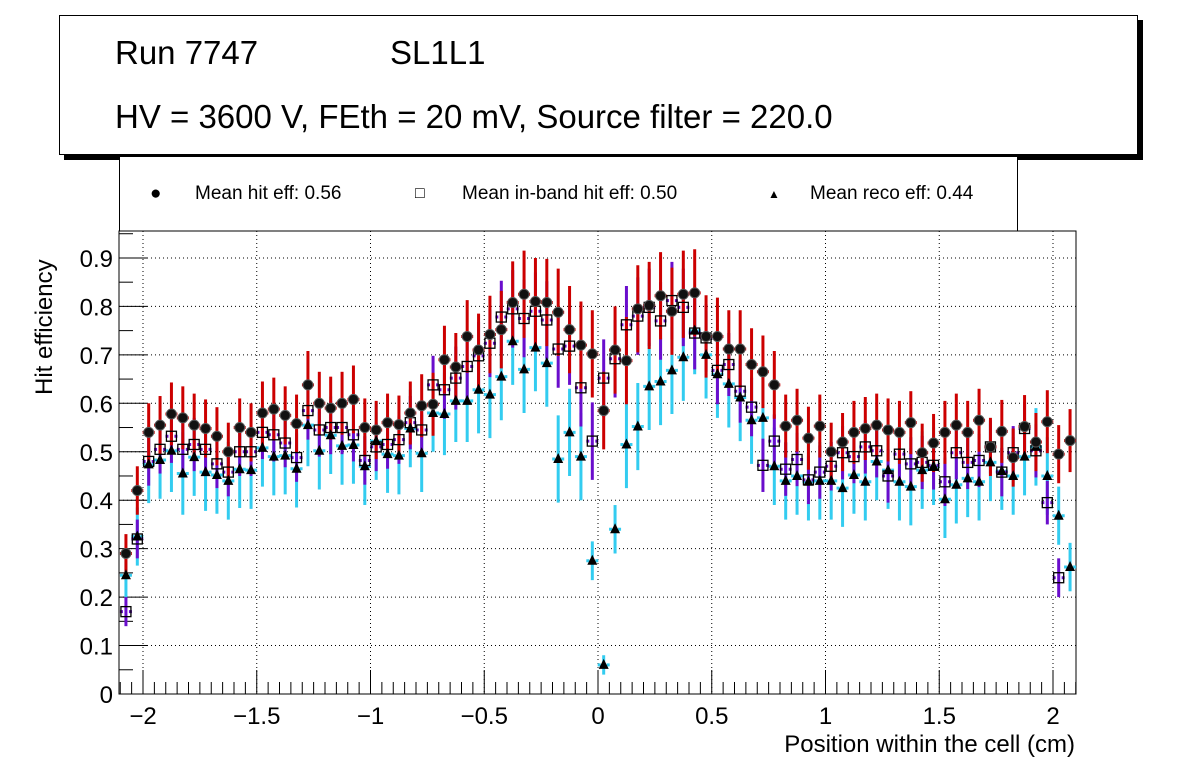 The width and height of the screenshot is (1196, 772). Describe the element at coordinates (929, 744) in the screenshot. I see `x-axis-label: Position within the cell (cm)` at that location.